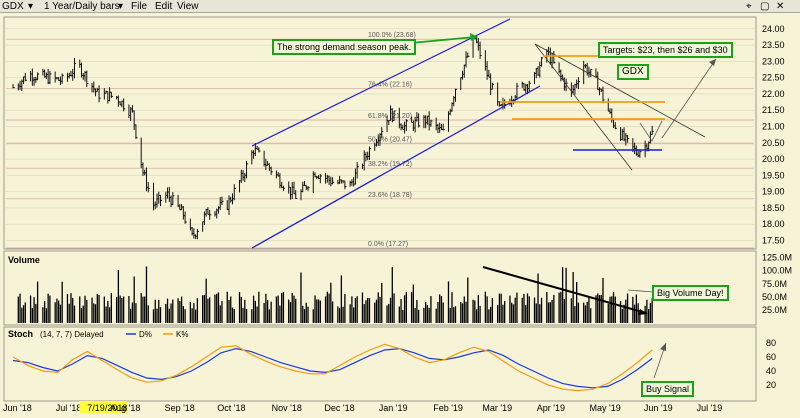  Describe the element at coordinates (771, 357) in the screenshot. I see `stoch-tick-label: 60` at that location.